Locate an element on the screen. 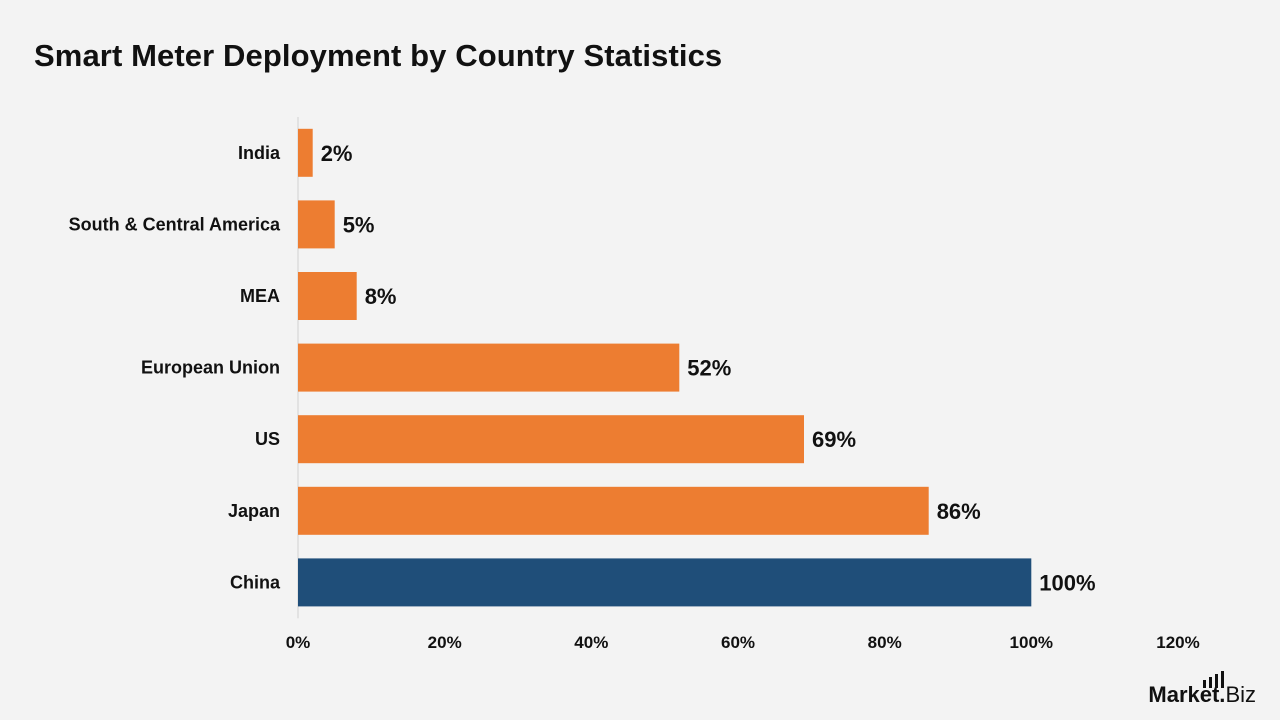  category-label: MEA is located at coordinates (260, 296).